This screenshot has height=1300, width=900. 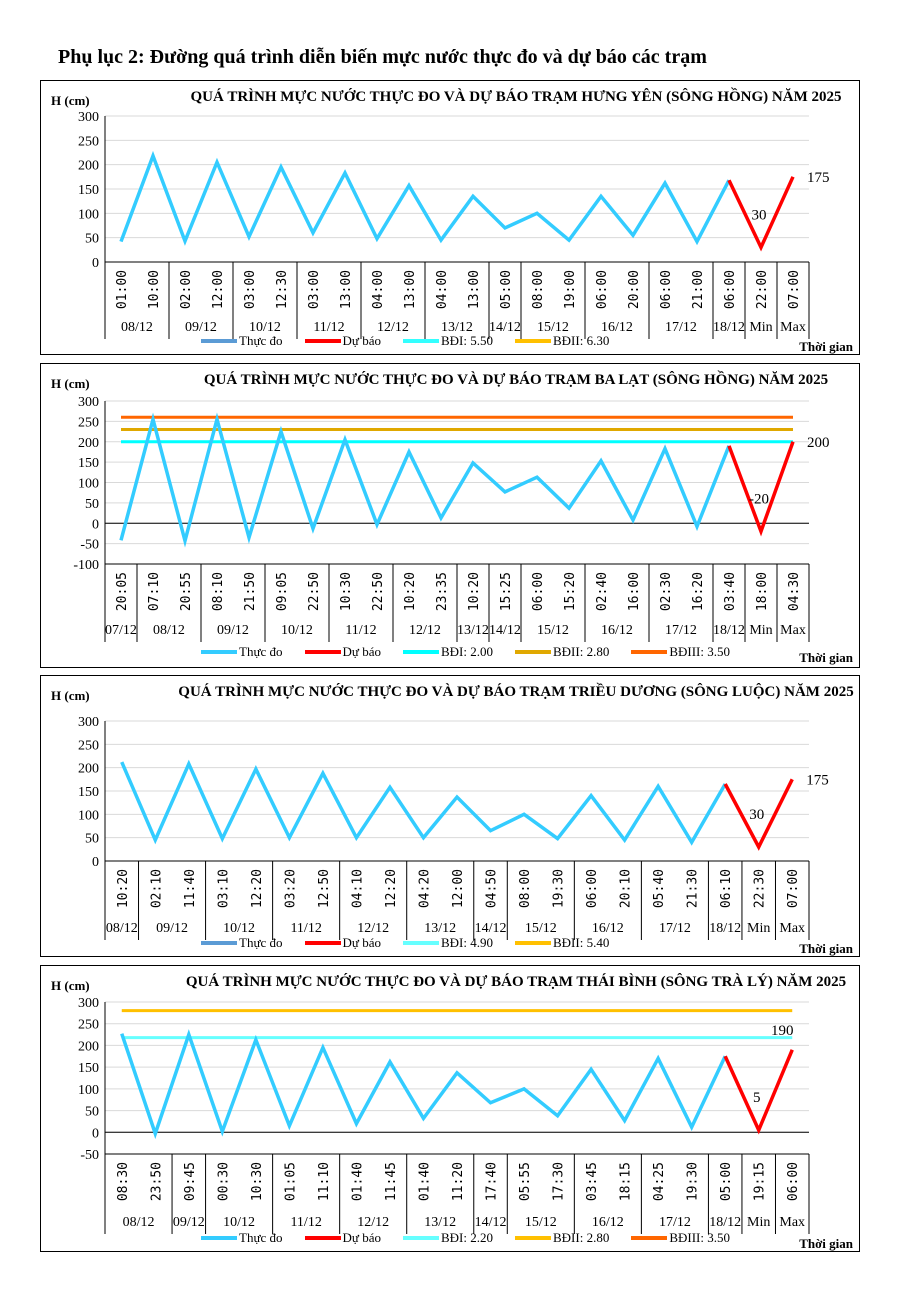 I want to click on x-tick-label: 10:00, so click(x=154, y=289).